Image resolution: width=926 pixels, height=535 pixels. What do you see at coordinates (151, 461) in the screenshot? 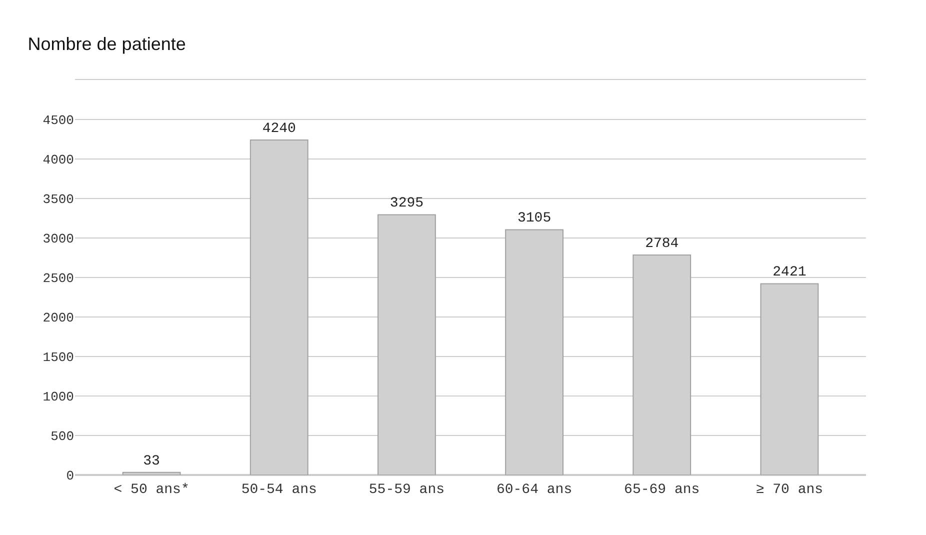
I see `data-label: 33` at bounding box center [151, 461].